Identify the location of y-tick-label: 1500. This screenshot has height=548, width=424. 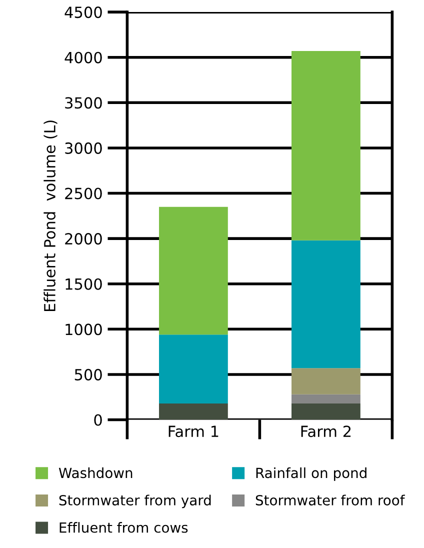
(84, 284).